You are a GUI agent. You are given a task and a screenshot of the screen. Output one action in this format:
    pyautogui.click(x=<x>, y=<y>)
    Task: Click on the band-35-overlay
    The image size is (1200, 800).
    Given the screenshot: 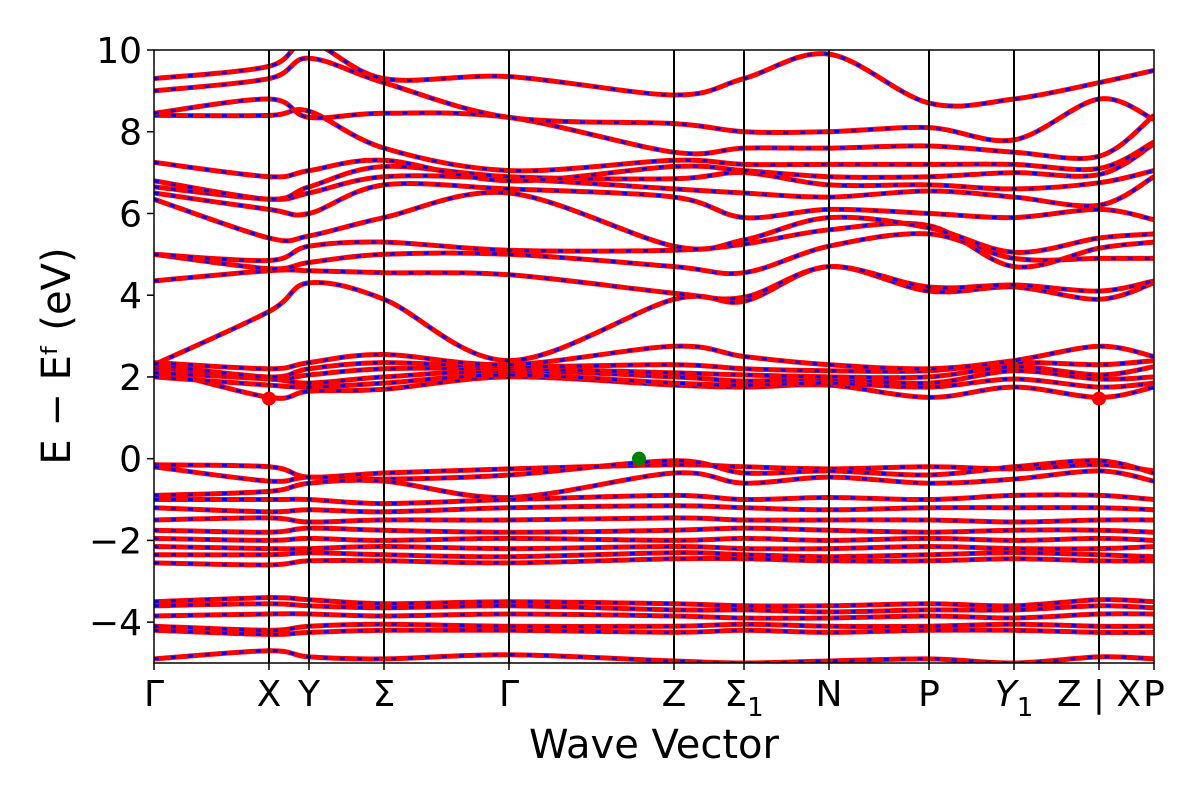 What is the action you would take?
    pyautogui.click(x=654, y=79)
    